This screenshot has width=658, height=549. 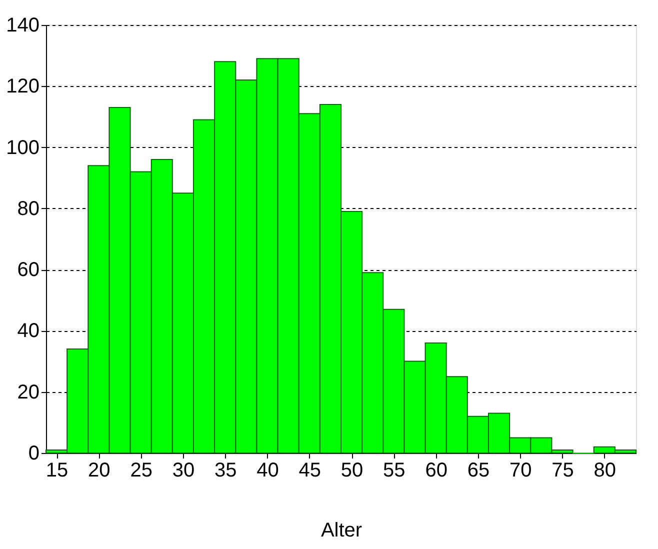 What do you see at coordinates (605, 471) in the screenshot?
I see `x-tick-label: 80` at bounding box center [605, 471].